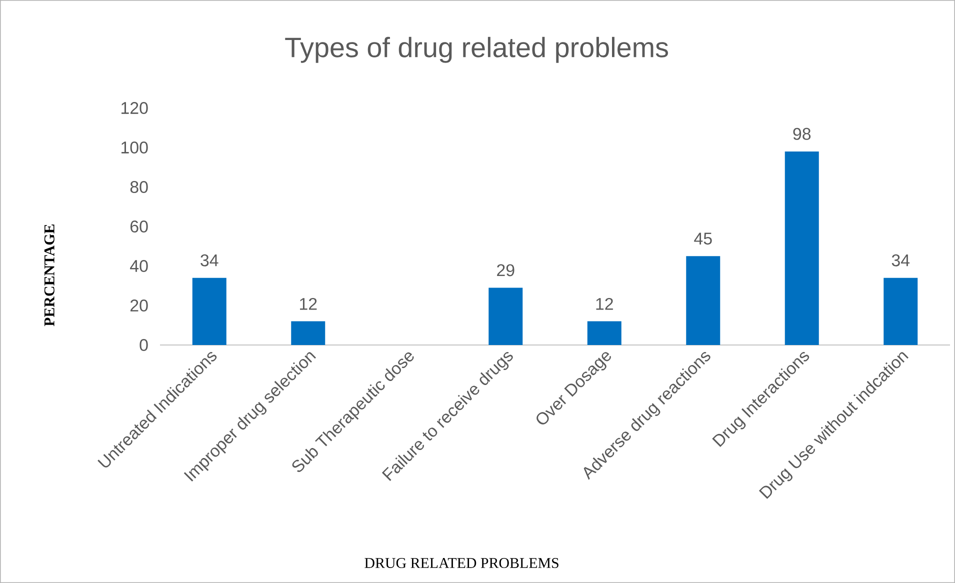 The width and height of the screenshot is (955, 583). Describe the element at coordinates (135, 108) in the screenshot. I see `y-tick-label: 120` at that location.